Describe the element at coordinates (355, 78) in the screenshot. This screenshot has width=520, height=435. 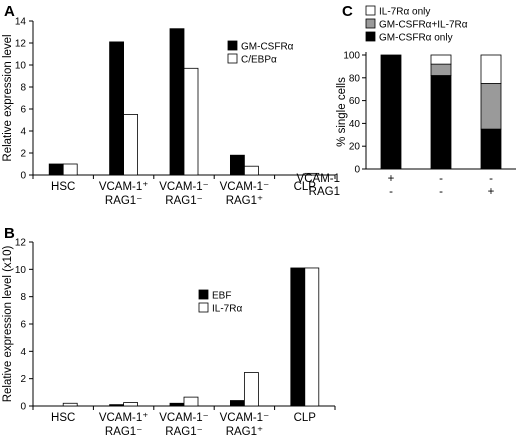
I see `pc-y-tick-label: 80` at that location.